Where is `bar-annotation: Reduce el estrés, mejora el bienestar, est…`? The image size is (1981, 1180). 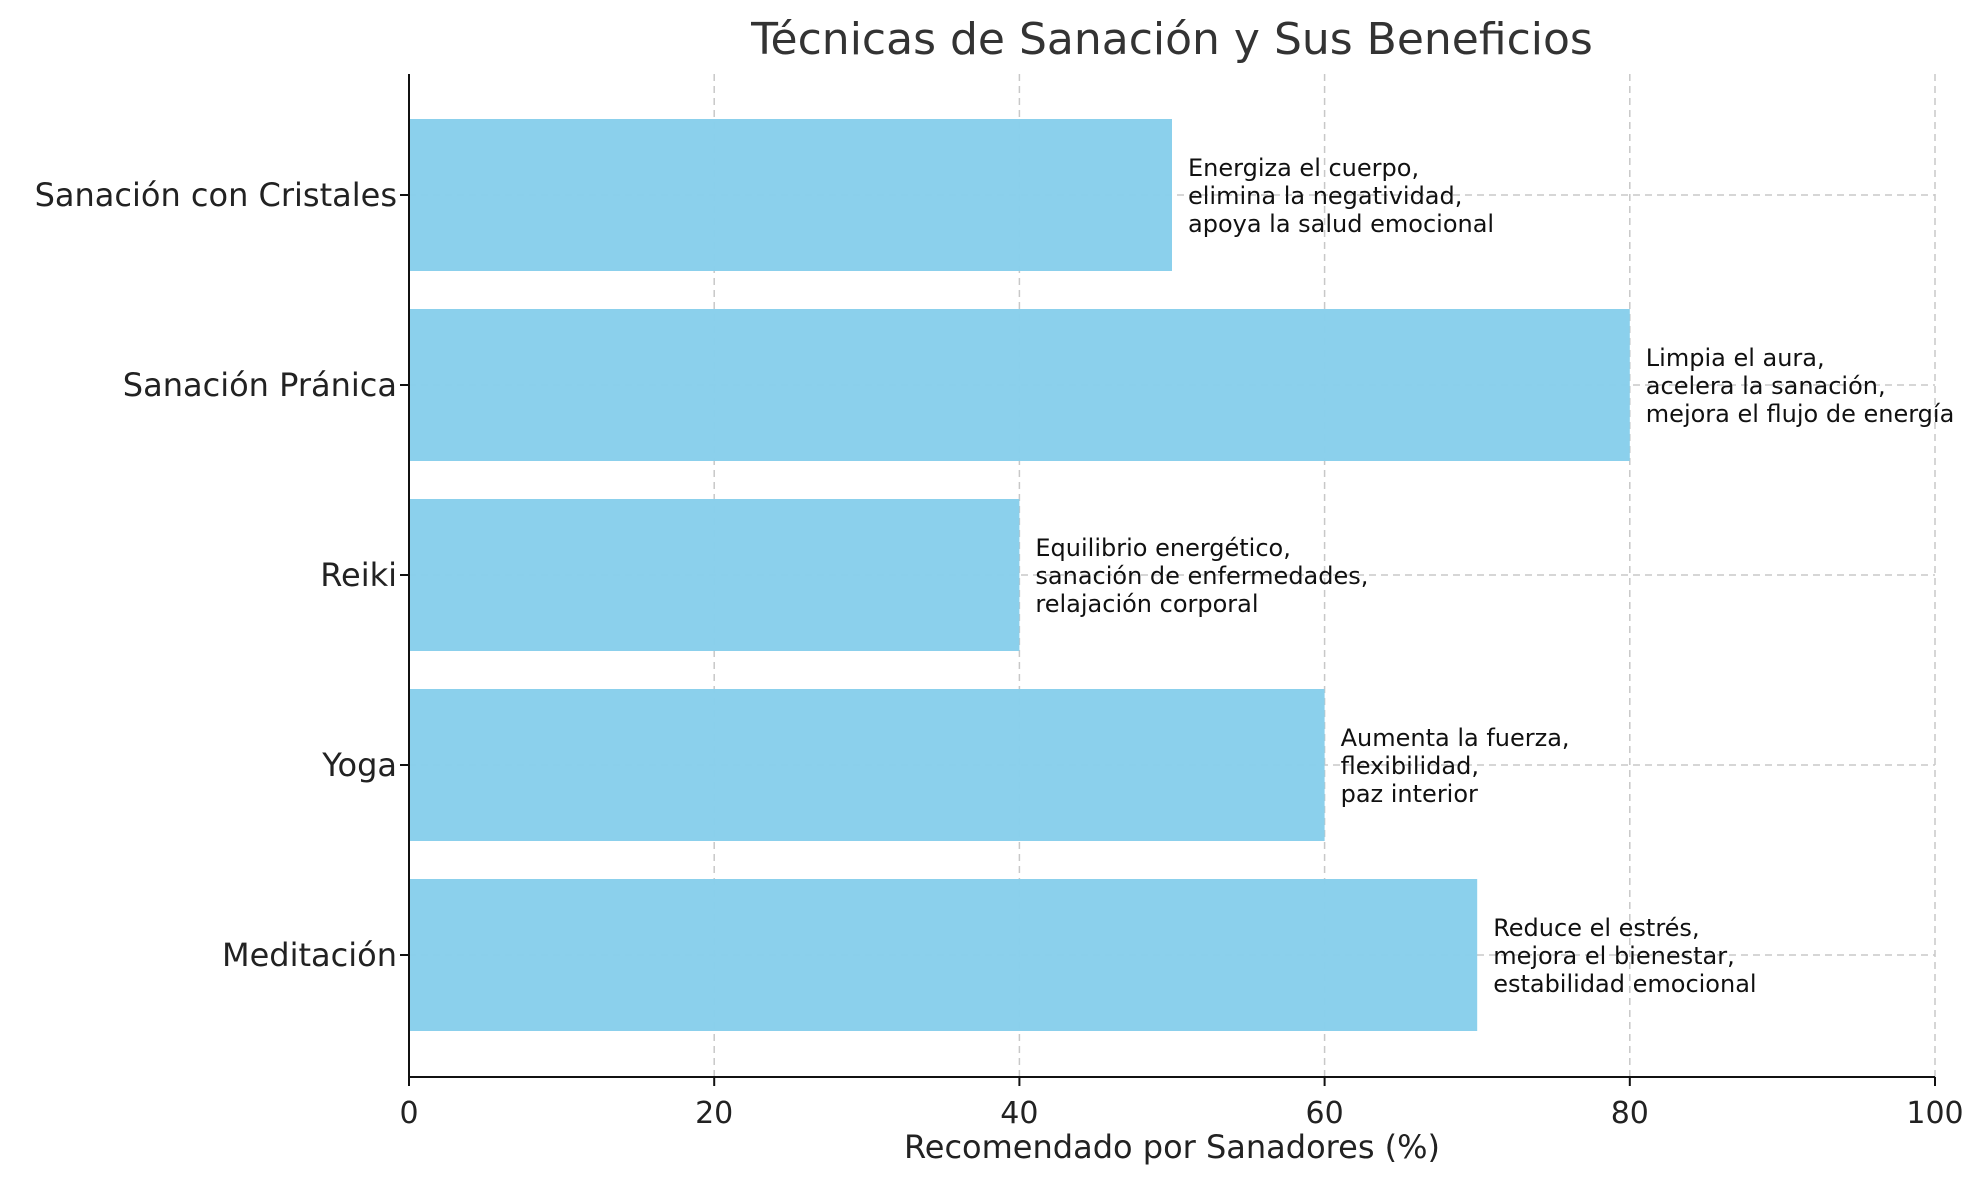 bar-annotation: Reduce el estrés, mejora el bienestar, est… is located at coordinates (1624, 956).